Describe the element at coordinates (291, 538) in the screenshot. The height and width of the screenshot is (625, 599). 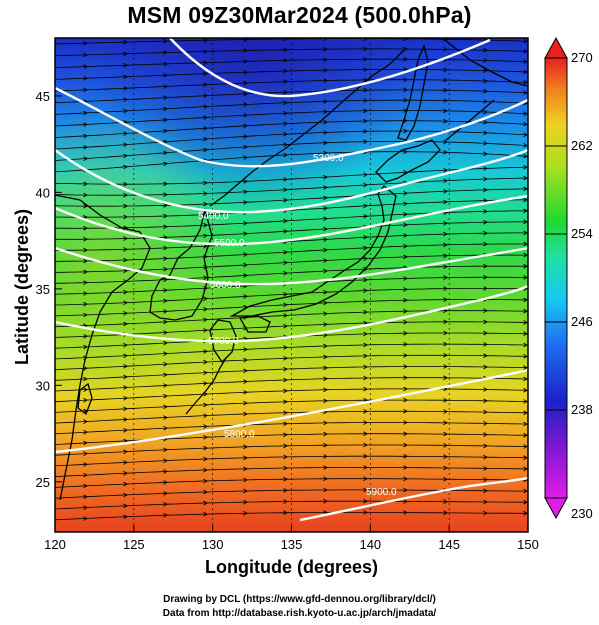
I see `x-axis: 120 125 130 135 140 145 150` at that location.